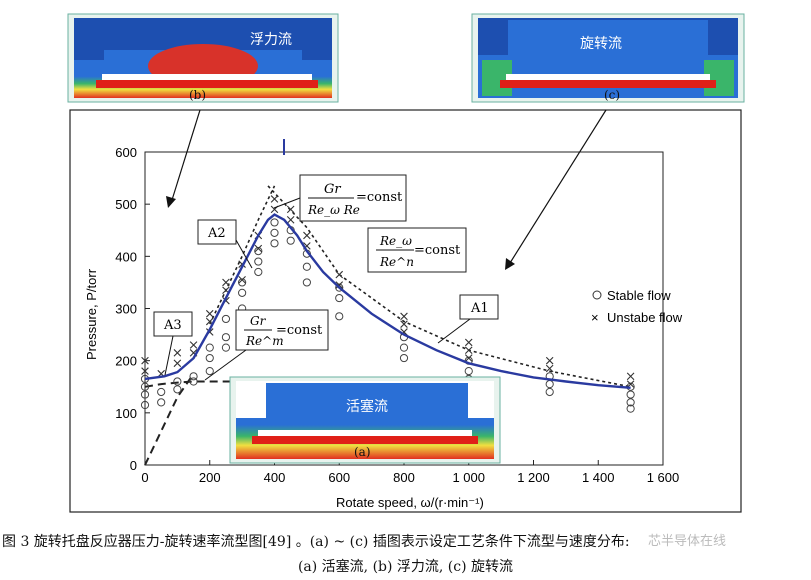 This screenshot has height=580, width=811. What do you see at coordinates (468, 477) in the screenshot?
I see `x-tick-label: 1 000` at bounding box center [468, 477].